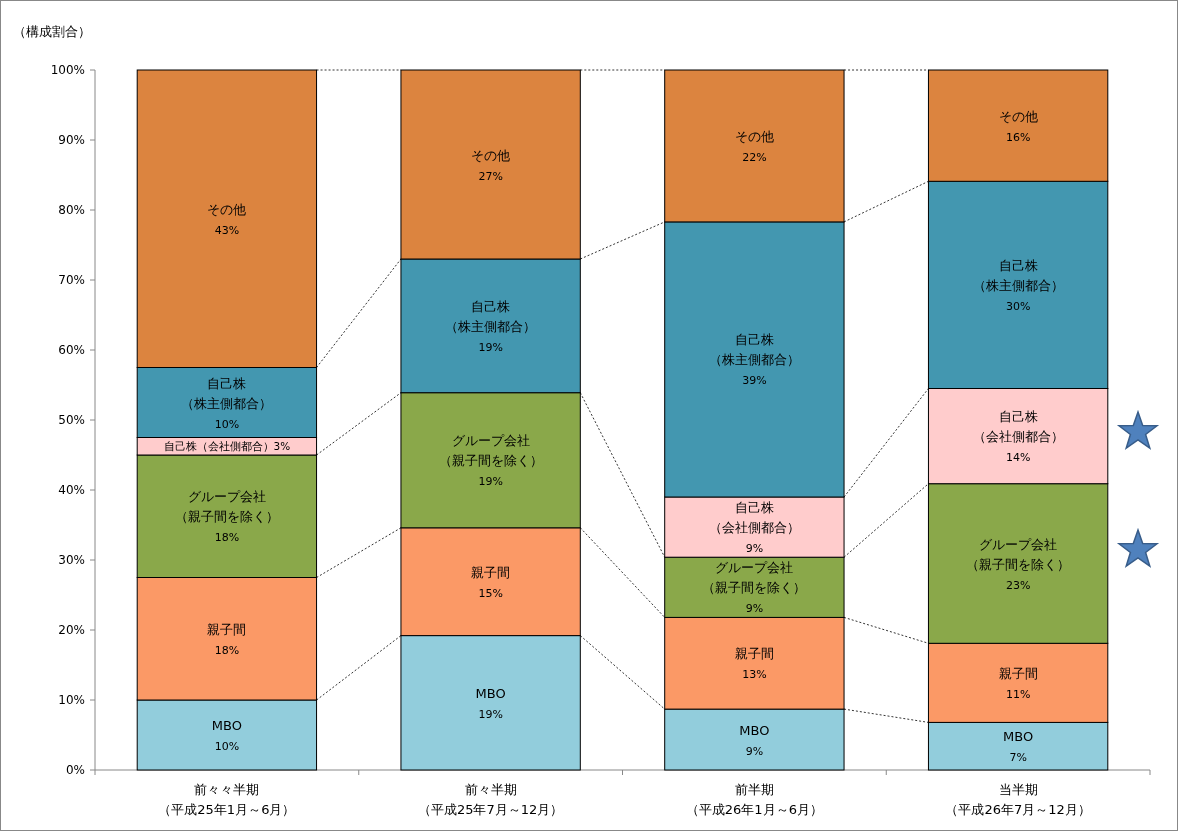 Image resolution: width=1178 pixels, height=831 pixels. I want to click on data-label: 13%, so click(754, 675).